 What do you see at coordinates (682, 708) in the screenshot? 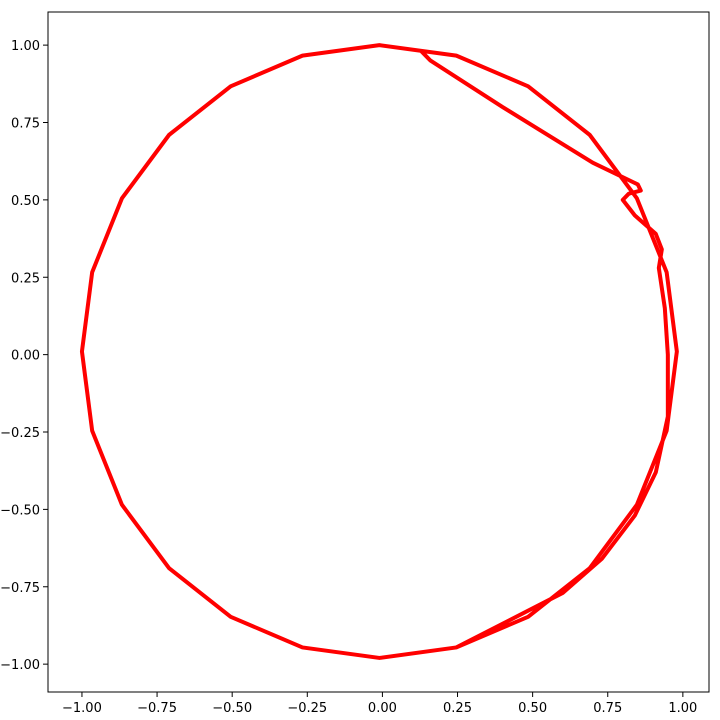
I see `x-tick-label: 1.00` at bounding box center [682, 708].